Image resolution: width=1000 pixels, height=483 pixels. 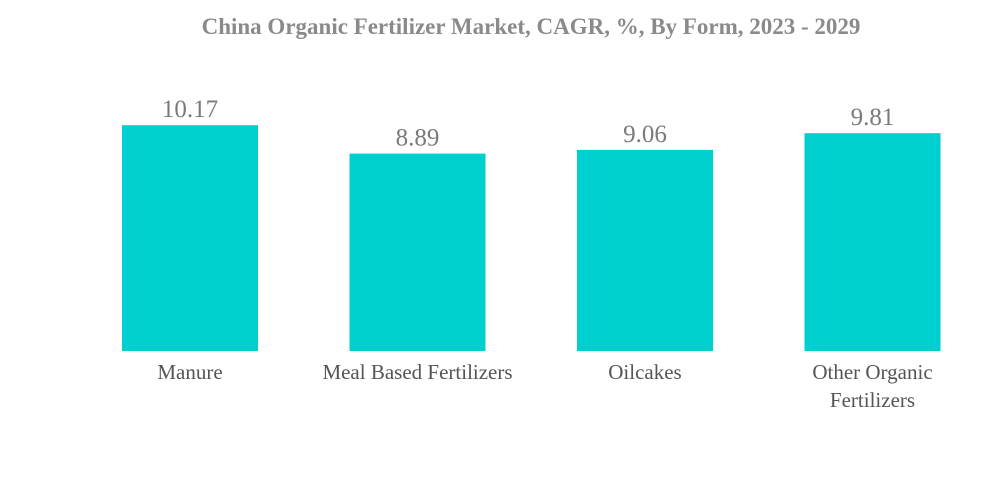 I want to click on category-label: Meal Based Fertilizers, so click(x=417, y=372).